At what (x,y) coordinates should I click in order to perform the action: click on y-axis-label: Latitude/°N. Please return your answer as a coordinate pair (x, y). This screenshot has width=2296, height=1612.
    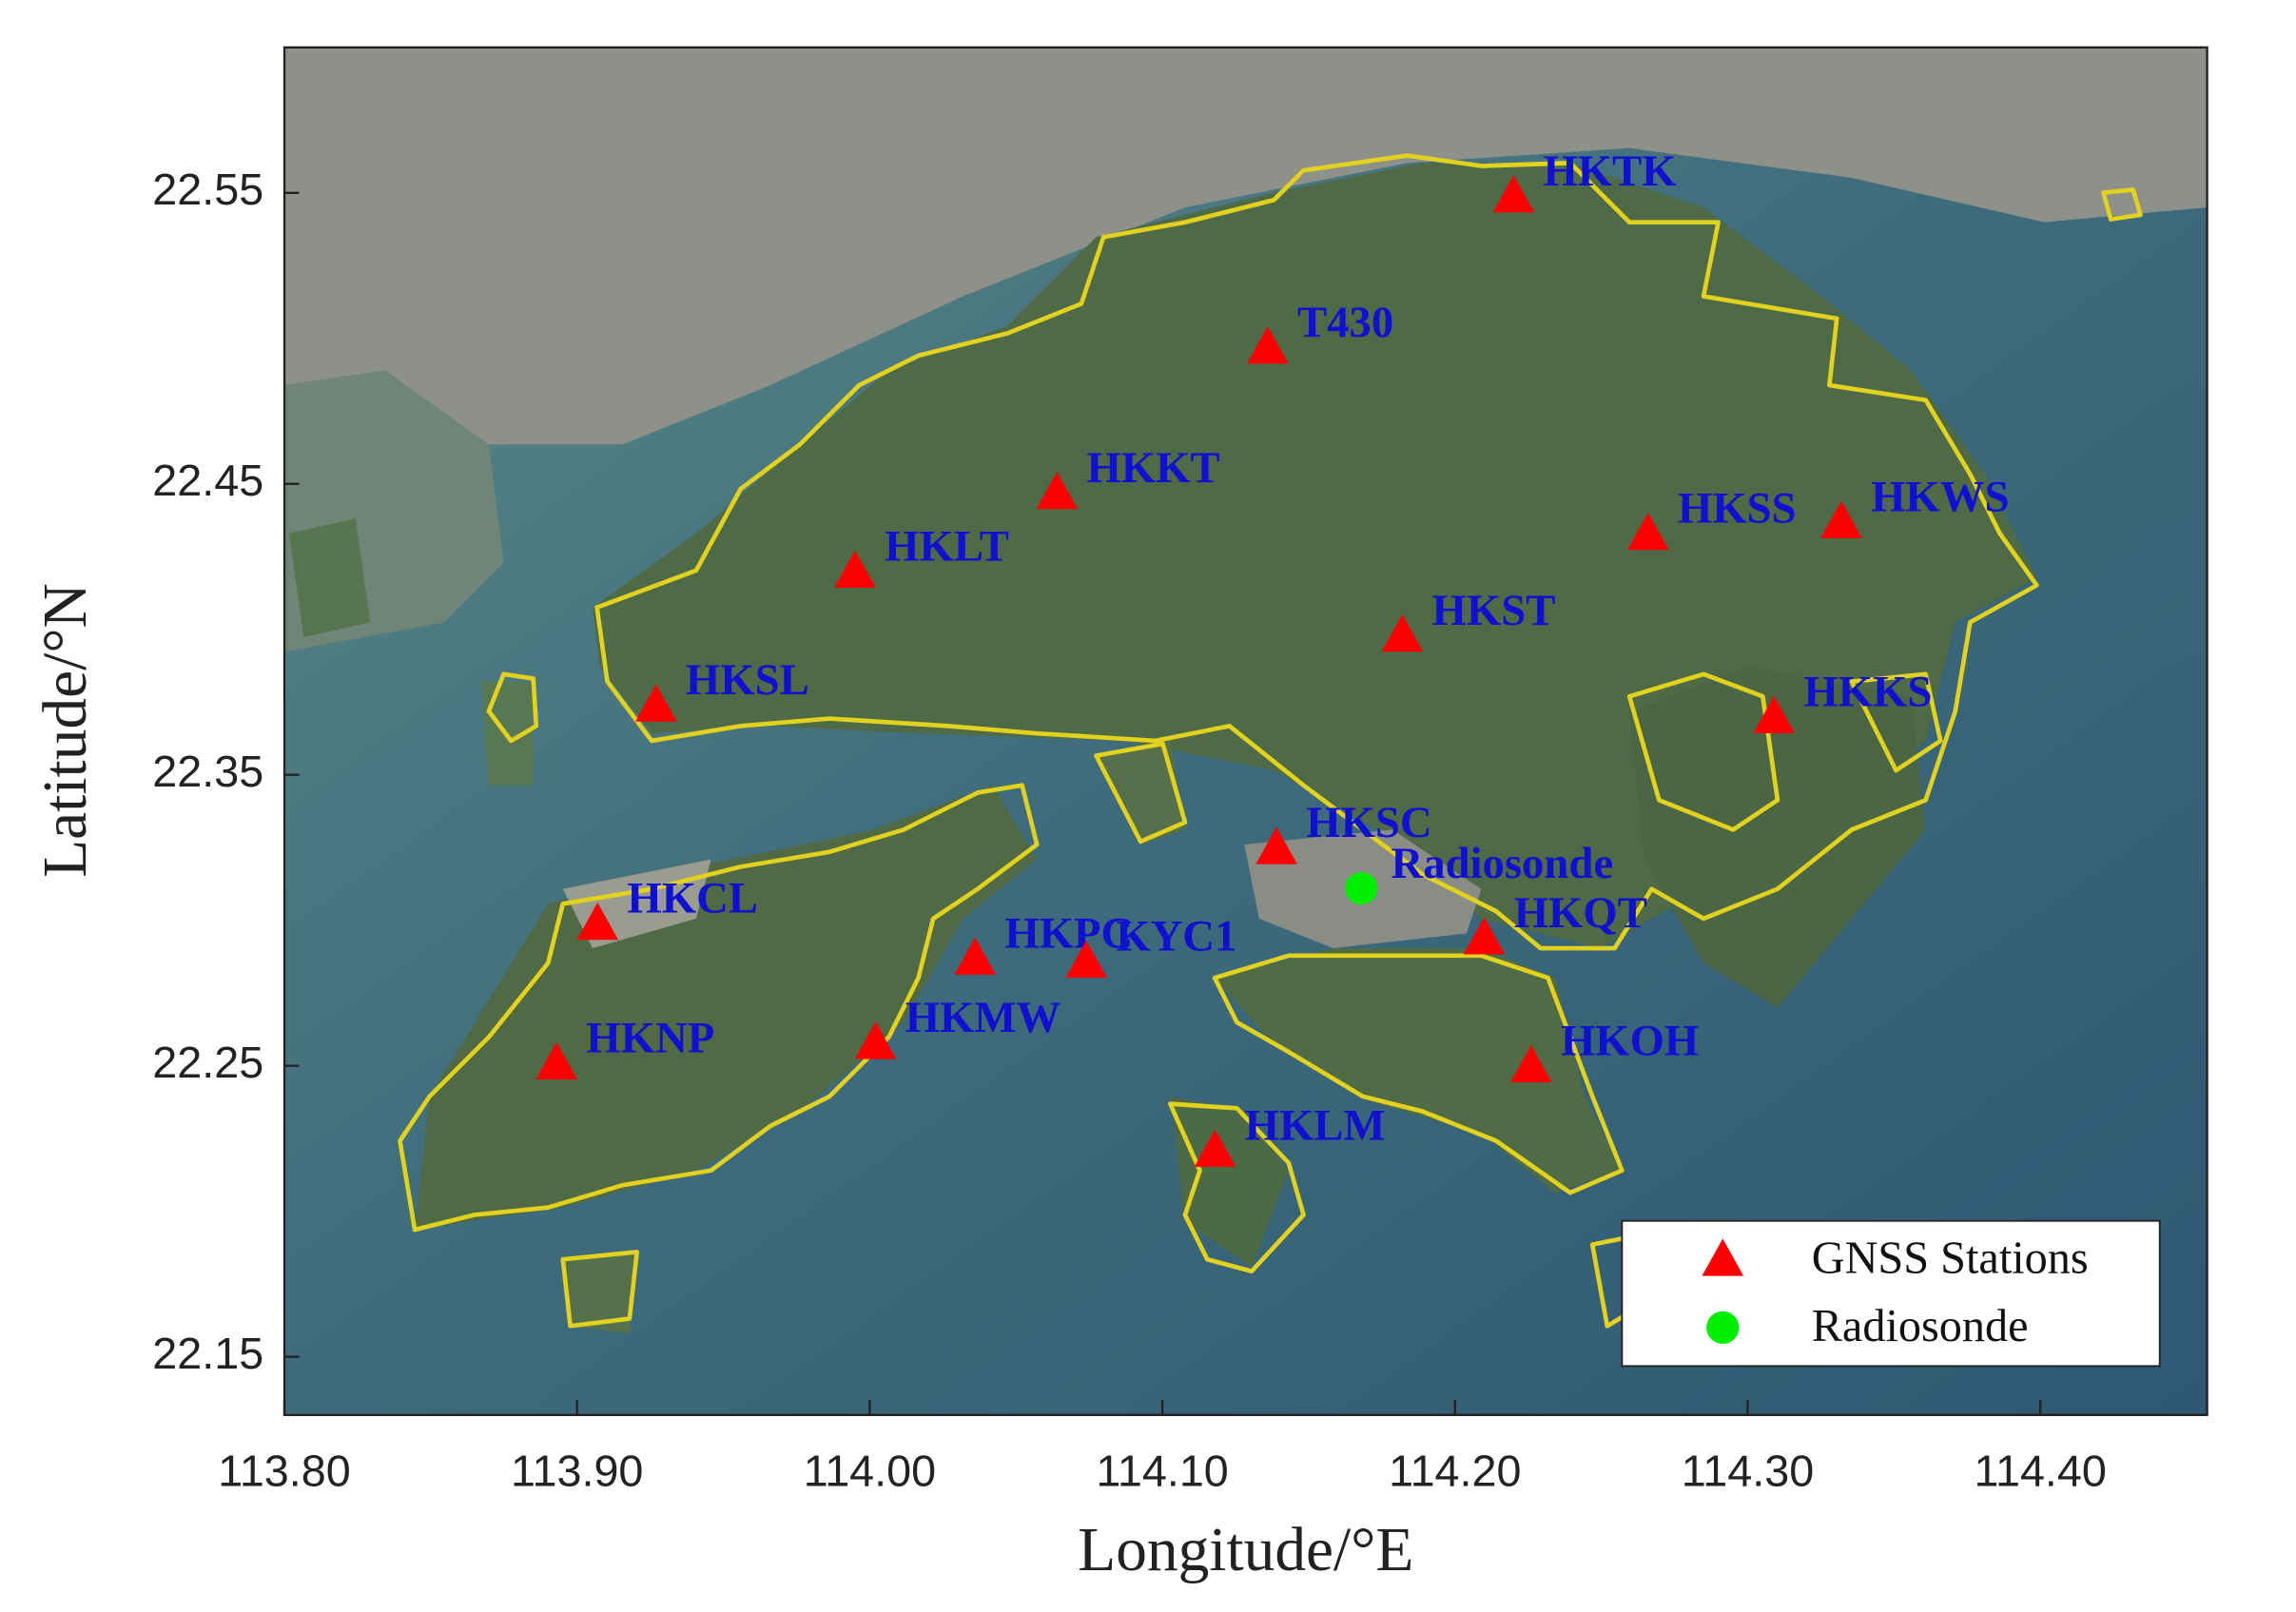
    Looking at the image, I should click on (66, 730).